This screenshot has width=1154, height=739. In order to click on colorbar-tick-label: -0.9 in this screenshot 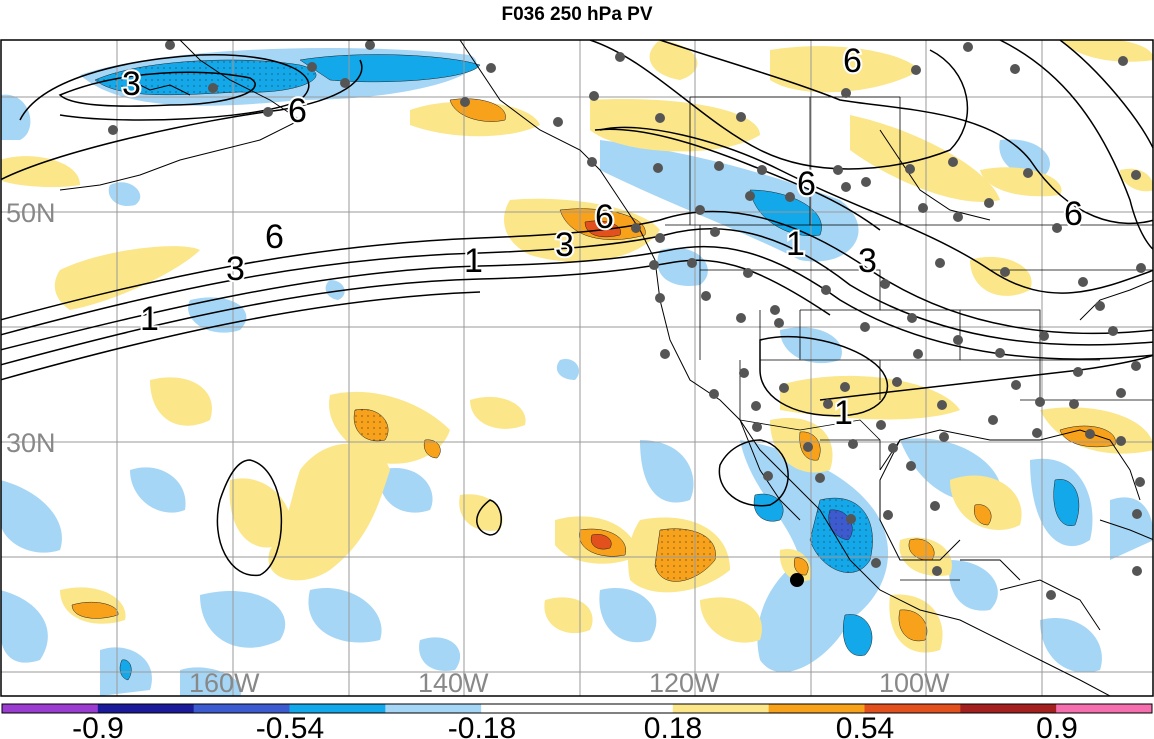, I will do `click(98, 725)`.